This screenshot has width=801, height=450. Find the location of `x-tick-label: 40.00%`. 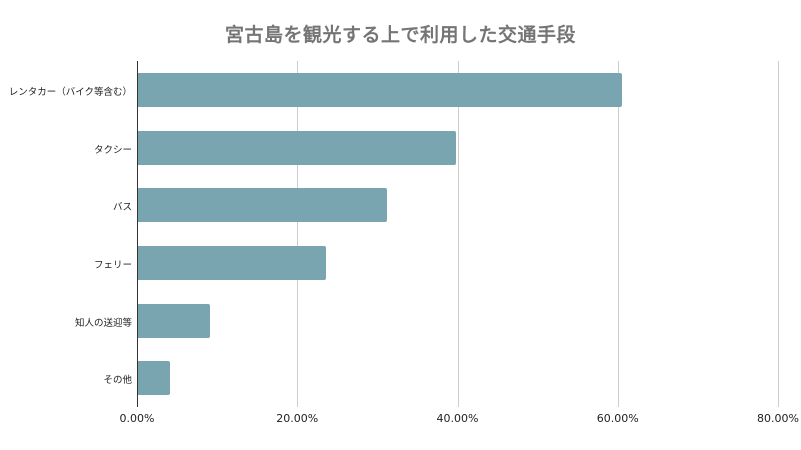

x-tick-label: 40.00% is located at coordinates (457, 418).